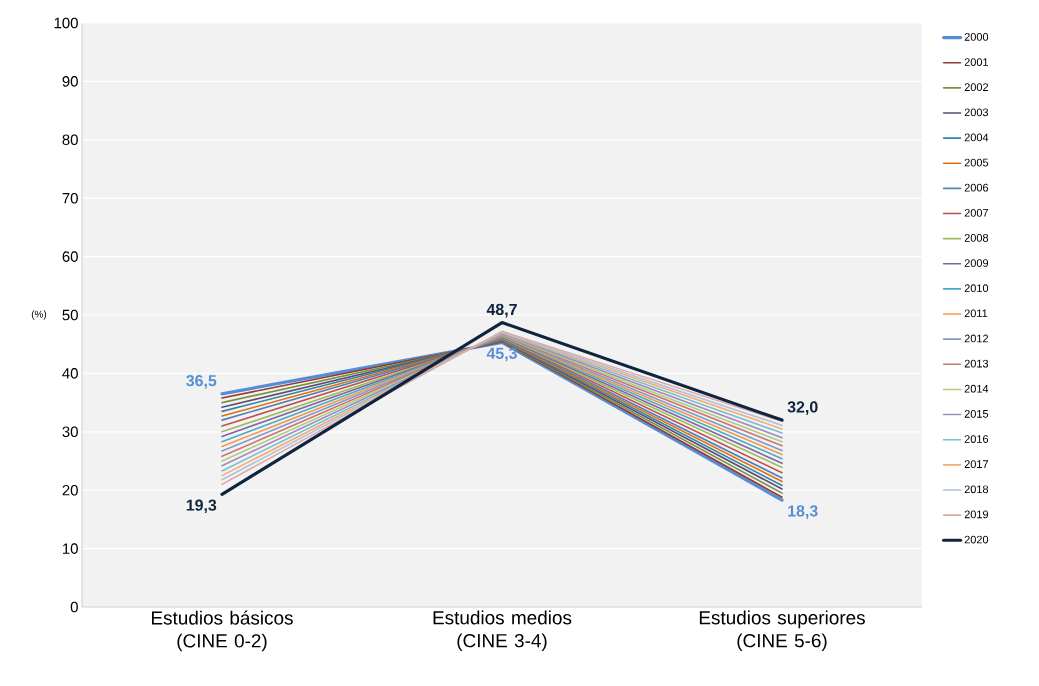 Image resolution: width=1039 pixels, height=686 pixels. I want to click on legend-label: 2009, so click(976, 263).